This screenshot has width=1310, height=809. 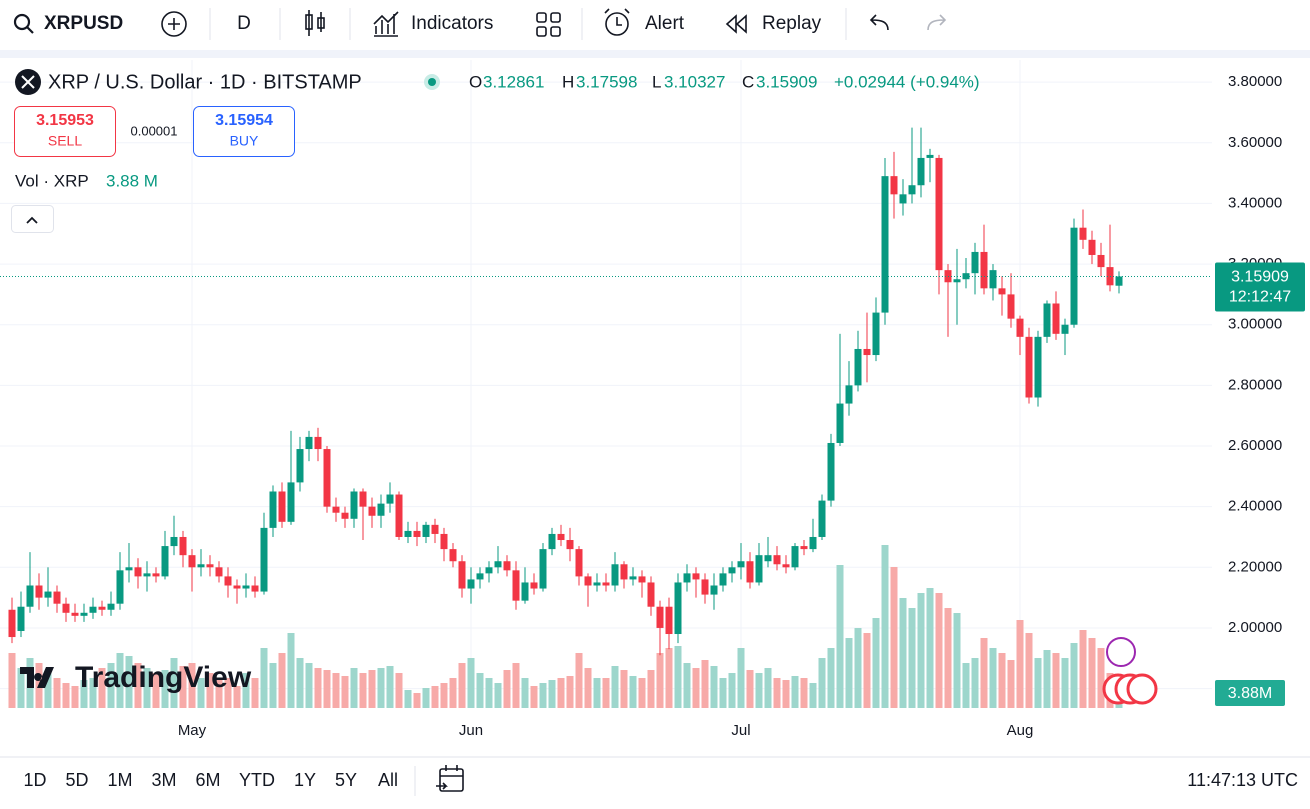 What do you see at coordinates (83, 23) in the screenshot?
I see `symbol: XRPUSD` at bounding box center [83, 23].